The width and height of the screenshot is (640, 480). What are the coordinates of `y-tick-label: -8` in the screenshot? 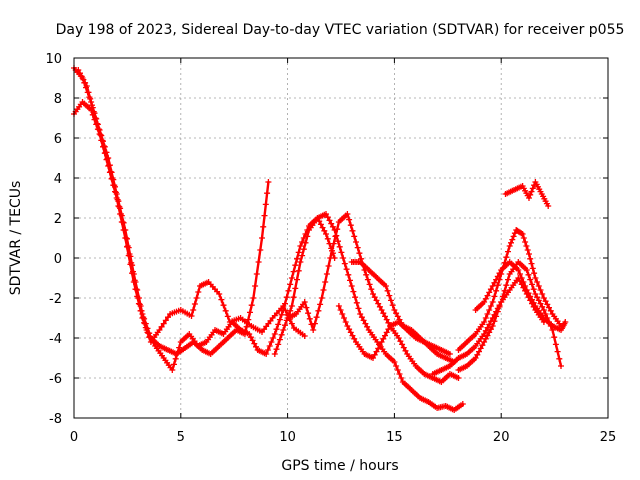 It's located at (55, 419).